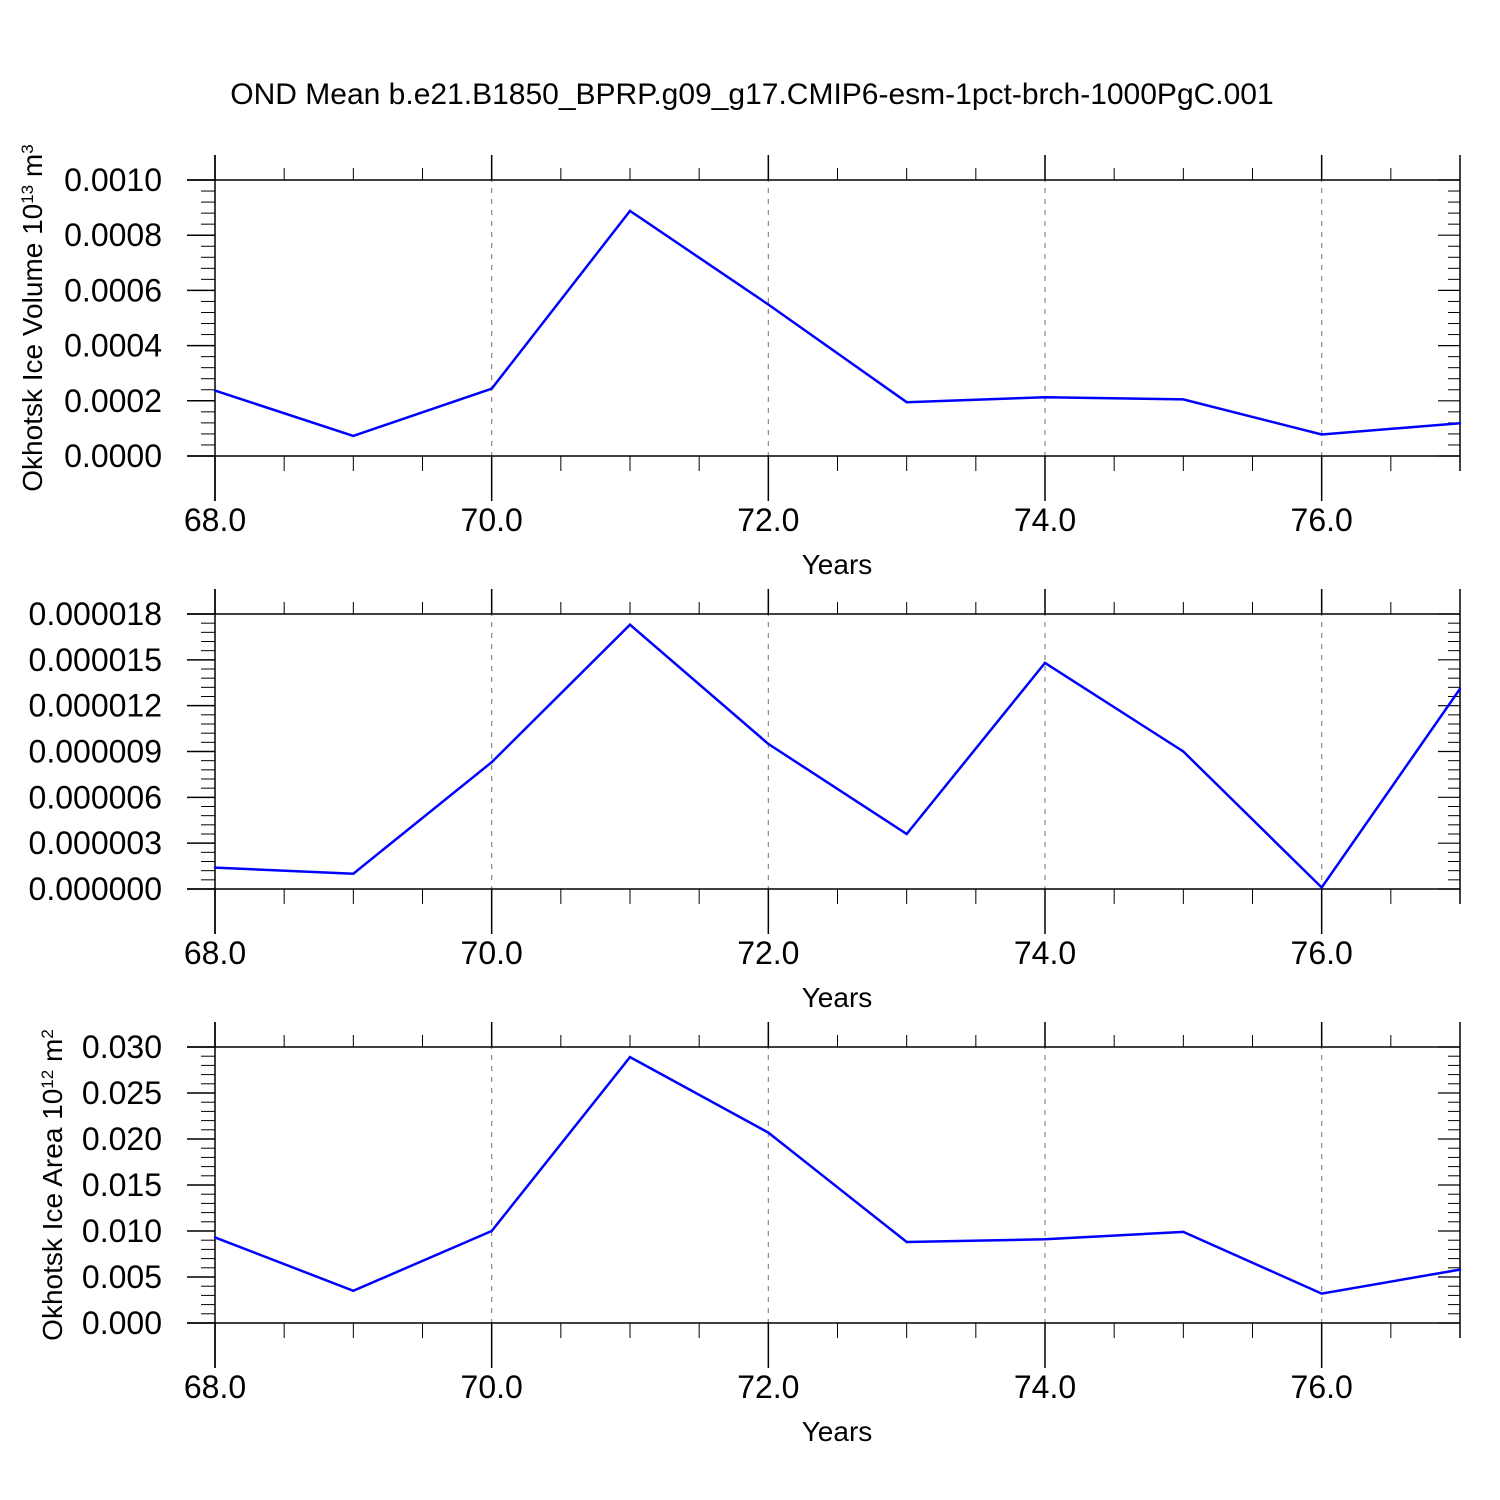 This screenshot has width=1500, height=1500. I want to click on y-tick-label: 0.000009, so click(95, 752).